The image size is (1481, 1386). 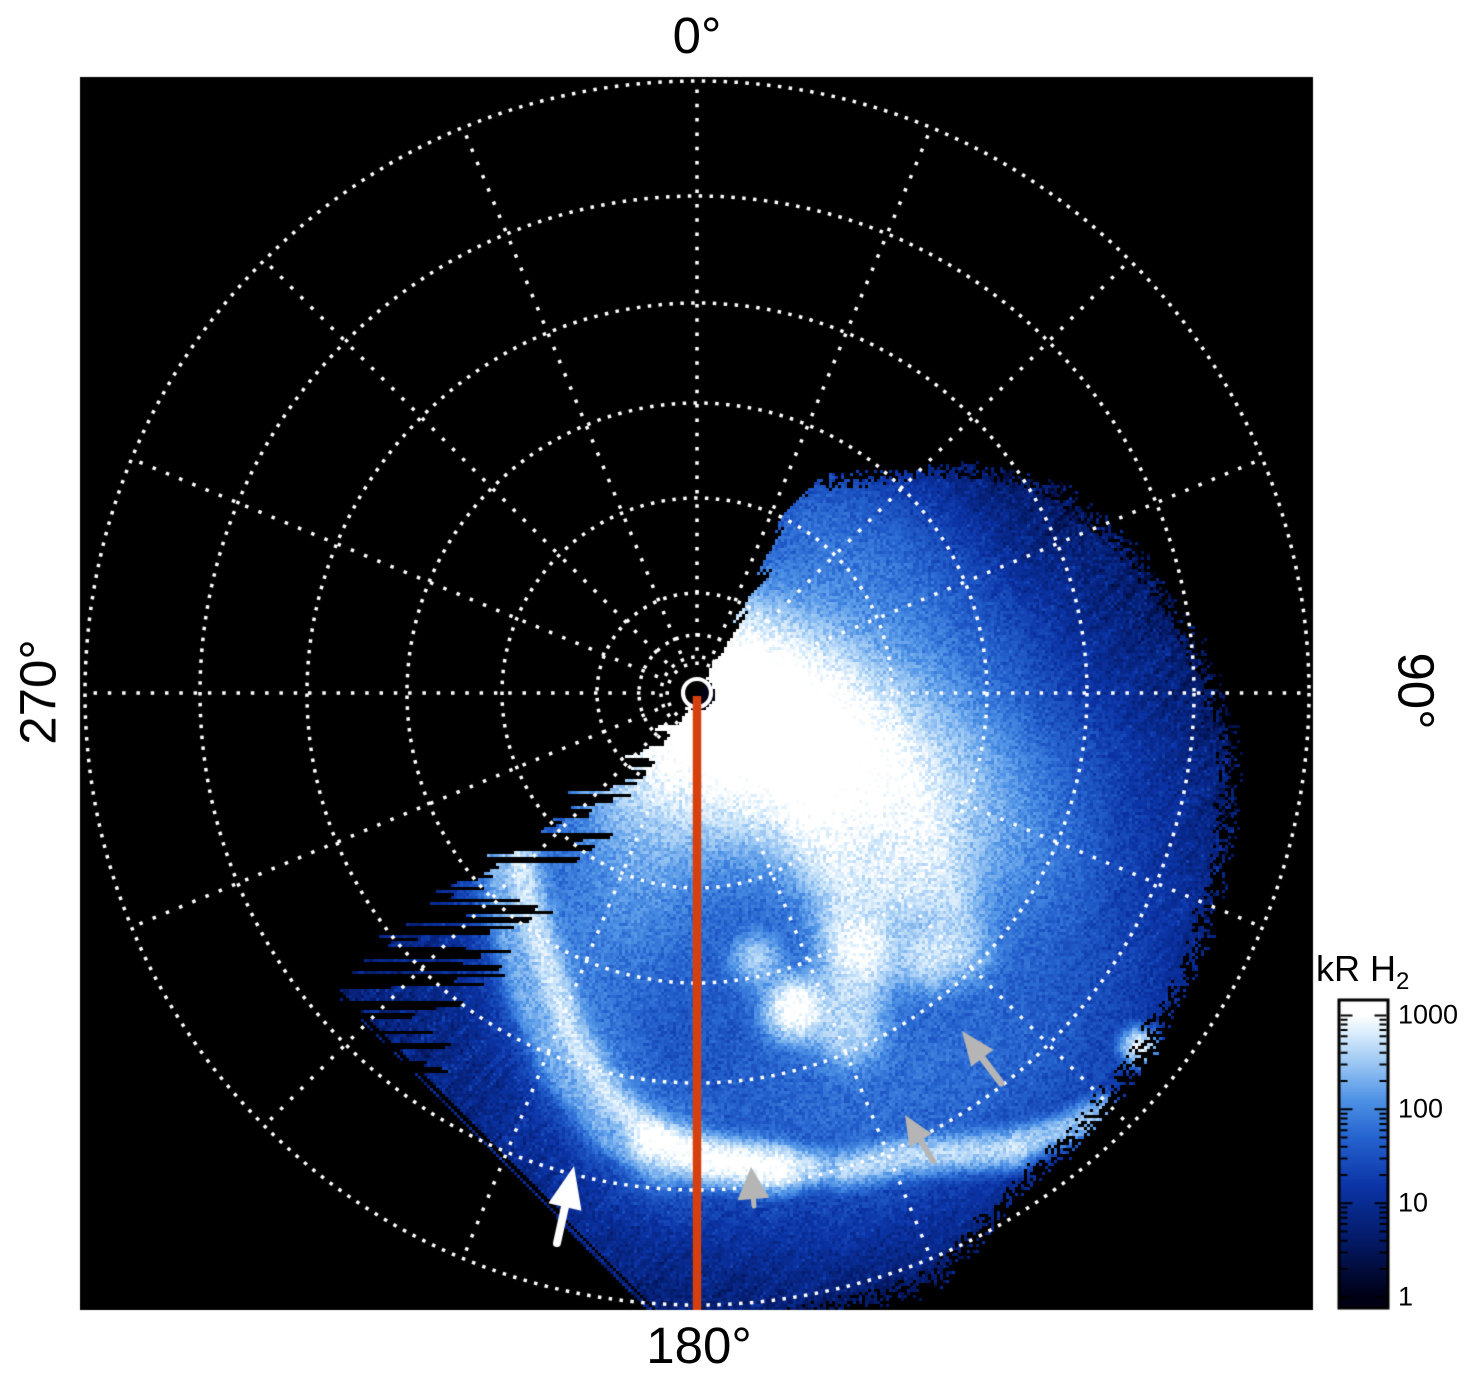 I want to click on colorbar-tick-label-1: 1, so click(x=1406, y=1296).